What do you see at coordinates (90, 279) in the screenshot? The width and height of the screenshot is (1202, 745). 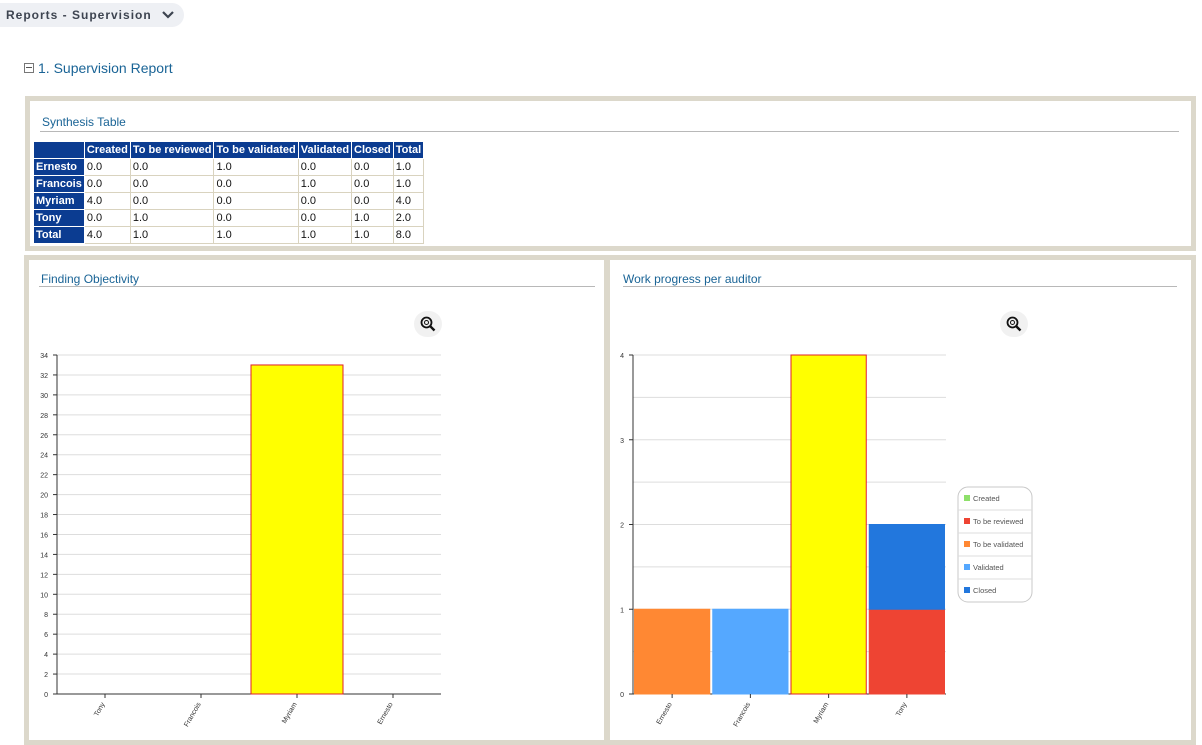 I see `chart-title: Finding Objectivity` at bounding box center [90, 279].